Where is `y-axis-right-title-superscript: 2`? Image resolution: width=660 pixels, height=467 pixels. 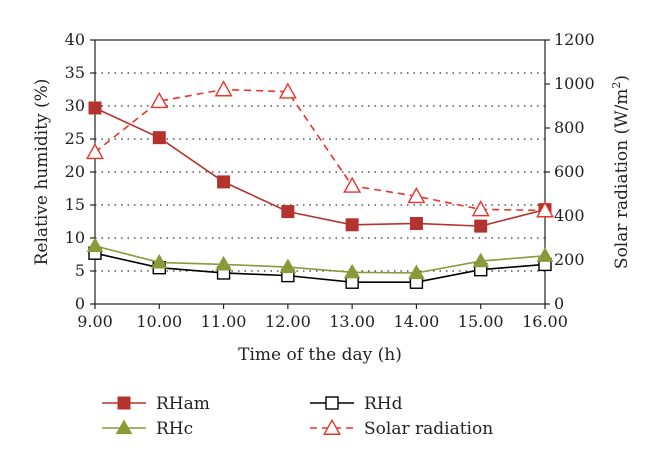 y-axis-right-title-superscript: 2 is located at coordinates (616, 85).